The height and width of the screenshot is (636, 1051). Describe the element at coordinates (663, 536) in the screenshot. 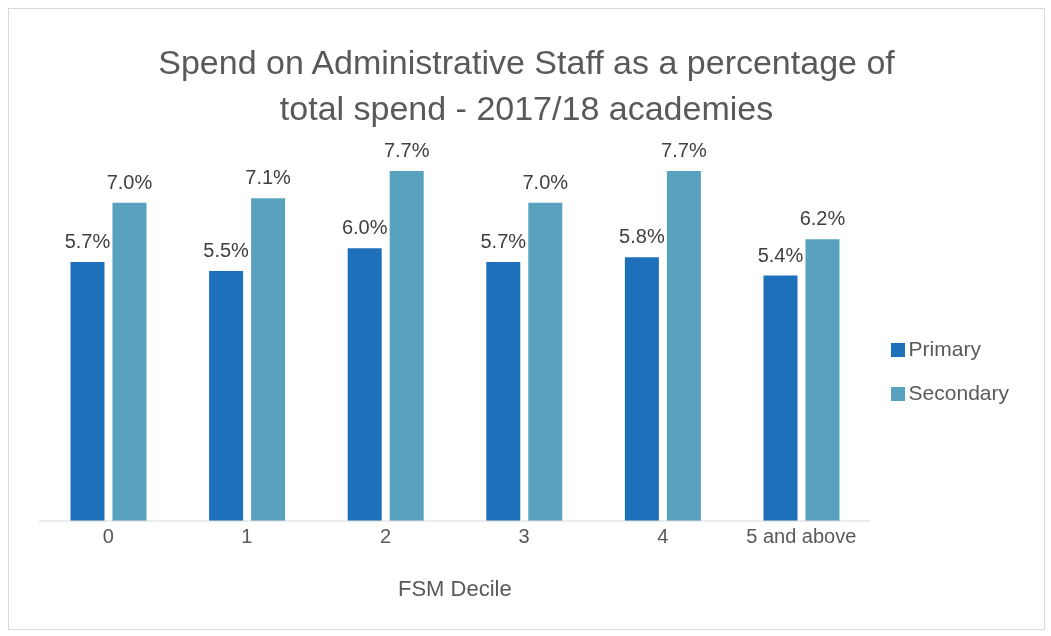

I see `x-tick-label: 4` at that location.